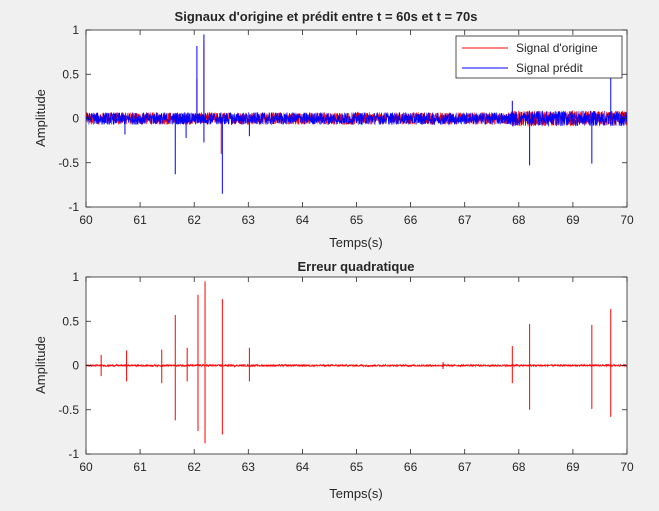  Describe the element at coordinates (557, 48) in the screenshot. I see `legend-label-original: Signal d'origine` at that location.